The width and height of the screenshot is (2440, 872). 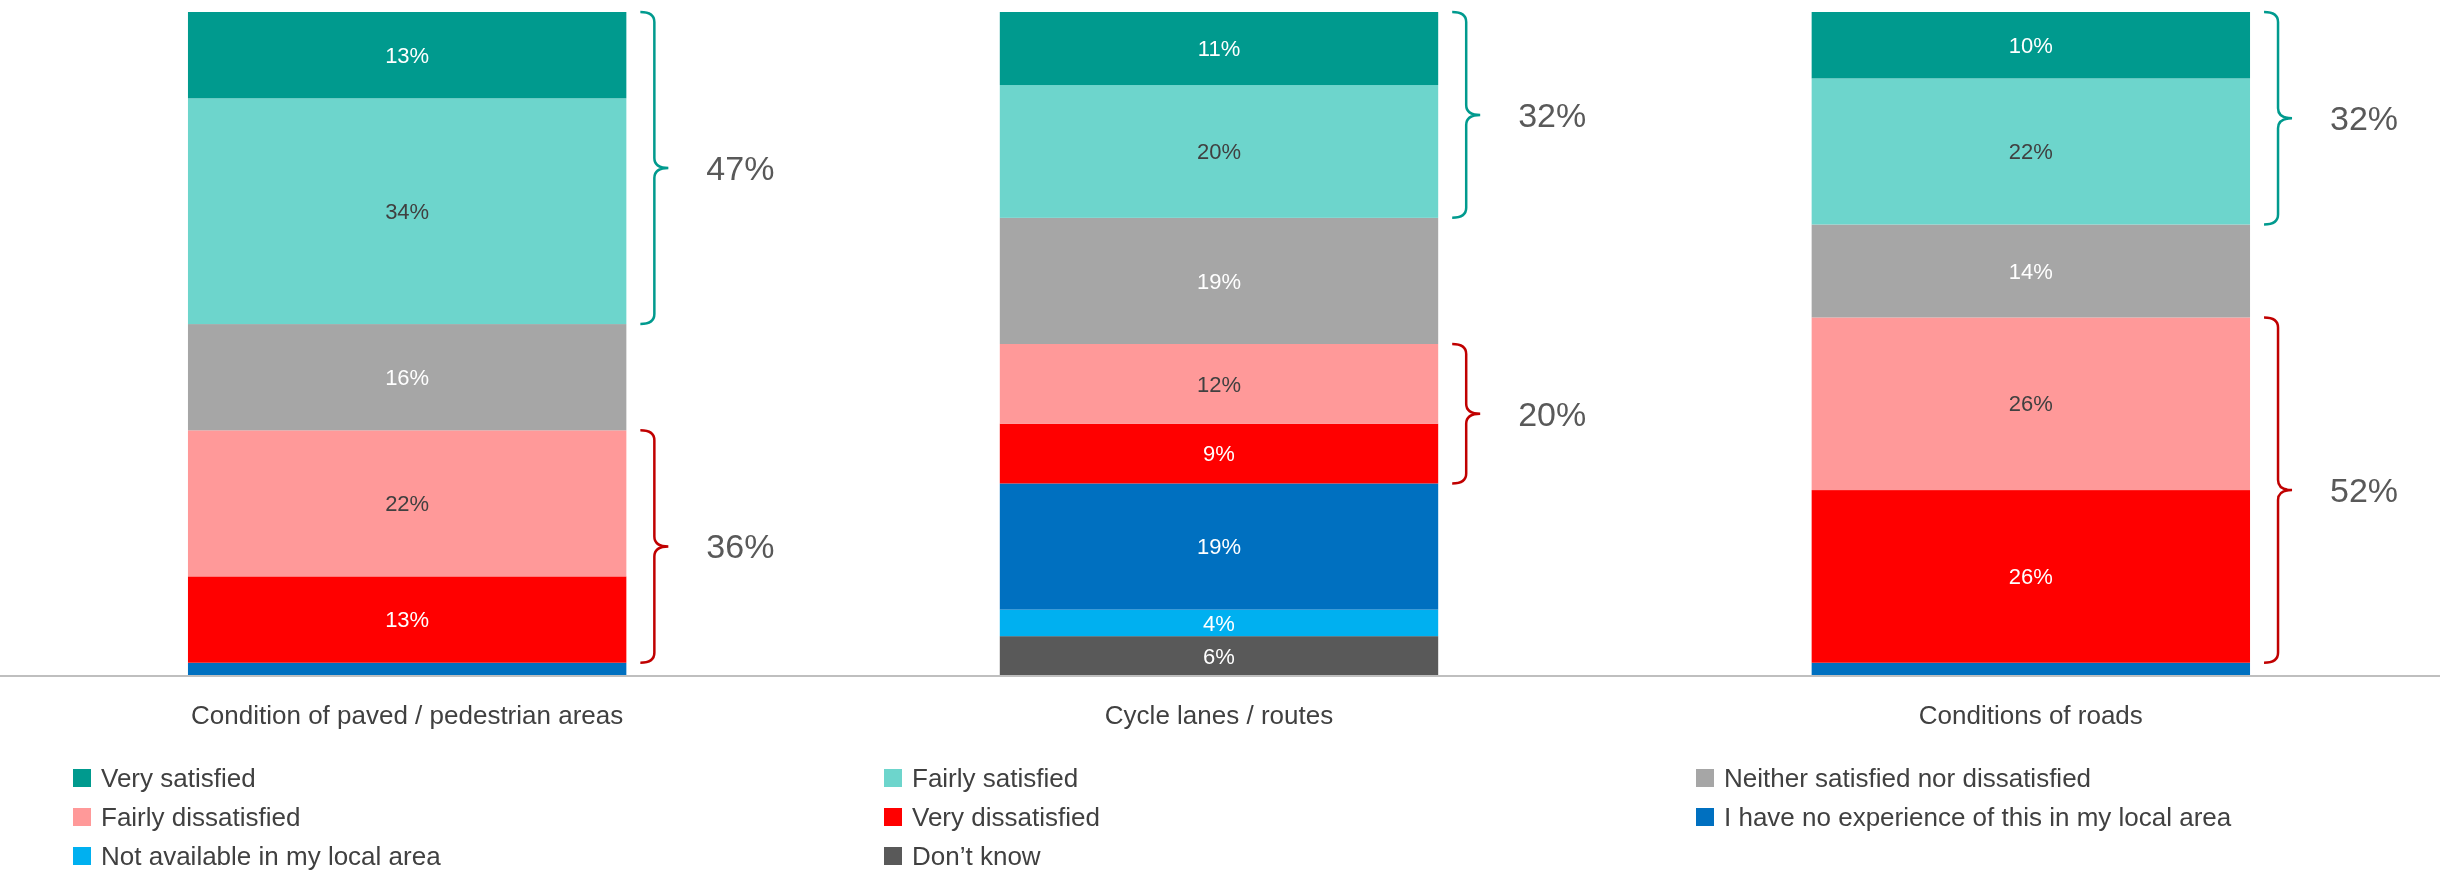 I want to click on annotation: 52%, so click(x=2364, y=489).